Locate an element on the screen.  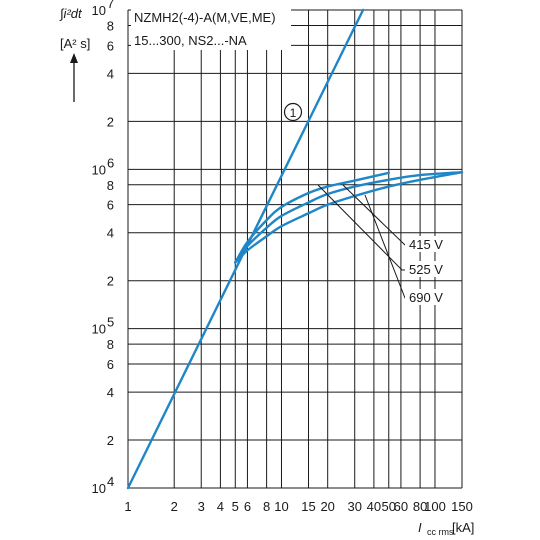
device-annotation-line1: NZMH2(-4)-A(M,VE,ME) is located at coordinates (205, 17).